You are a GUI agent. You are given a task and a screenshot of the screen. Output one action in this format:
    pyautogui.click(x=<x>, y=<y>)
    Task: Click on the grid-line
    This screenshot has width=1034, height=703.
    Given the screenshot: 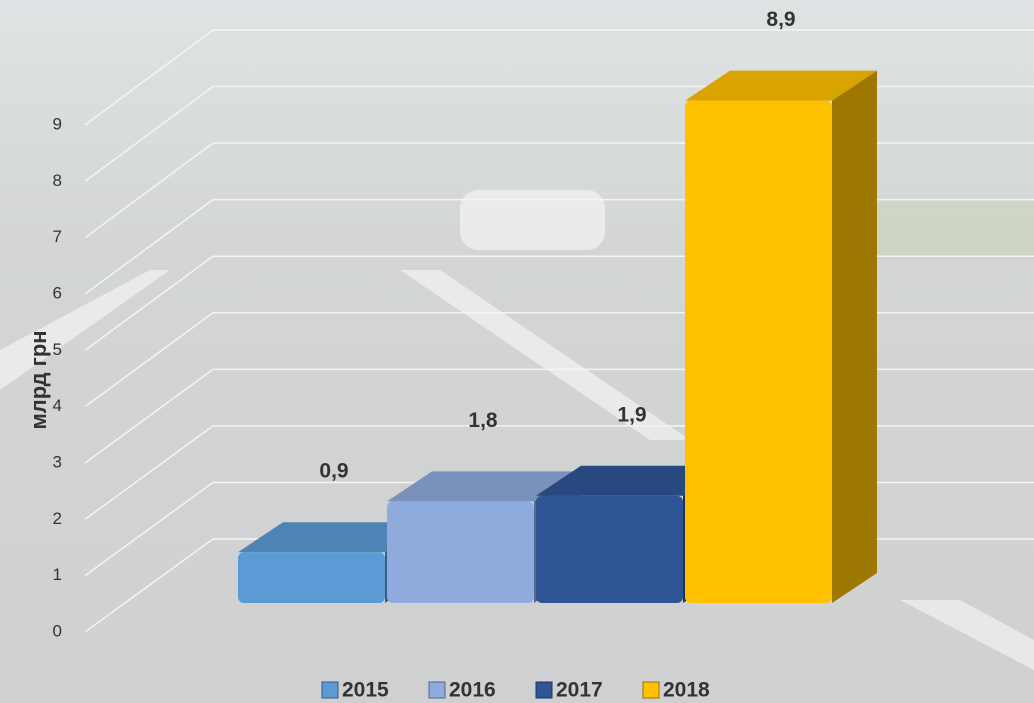 What is the action you would take?
    pyautogui.click(x=559, y=77)
    